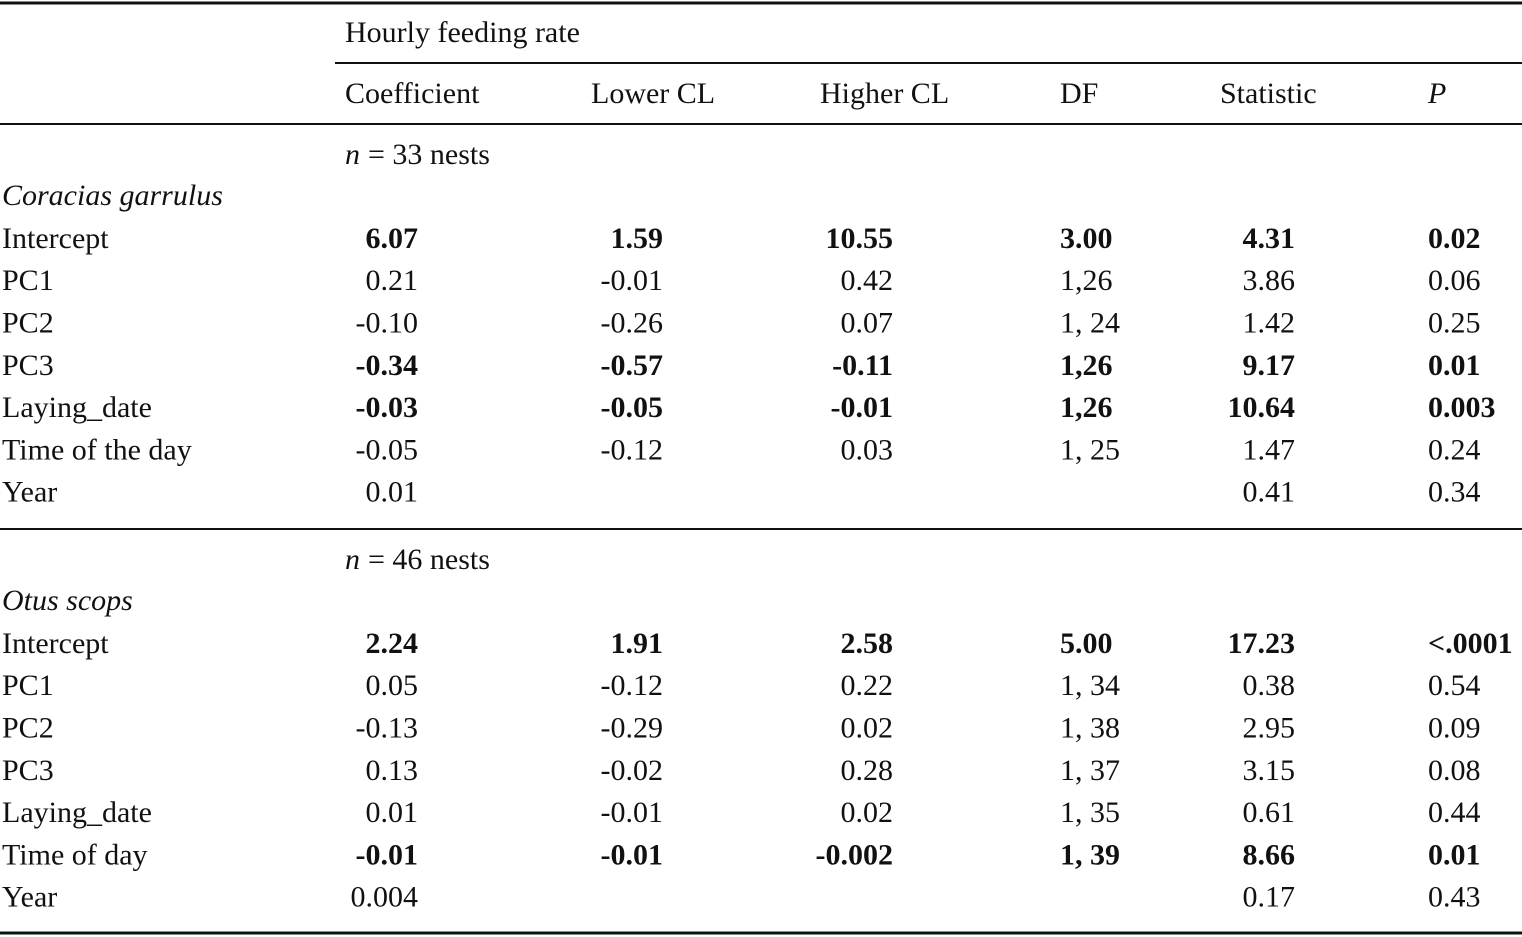 This screenshot has height=937, width=1522. I want to click on row-label: Time of day, so click(75, 854).